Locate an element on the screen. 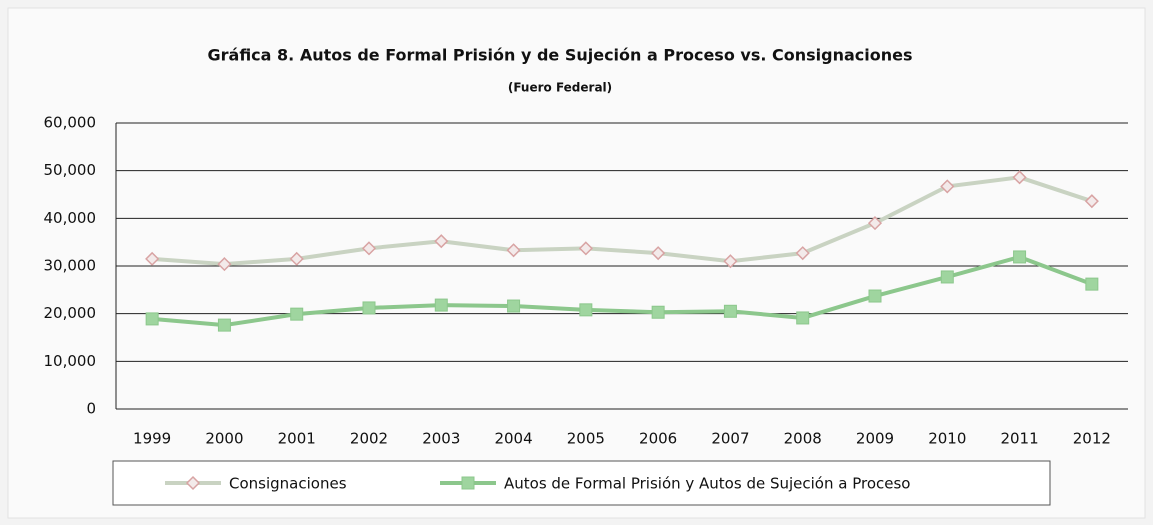 This screenshot has height=525, width=1153. y-tick-label: 30,000 is located at coordinates (70, 266).